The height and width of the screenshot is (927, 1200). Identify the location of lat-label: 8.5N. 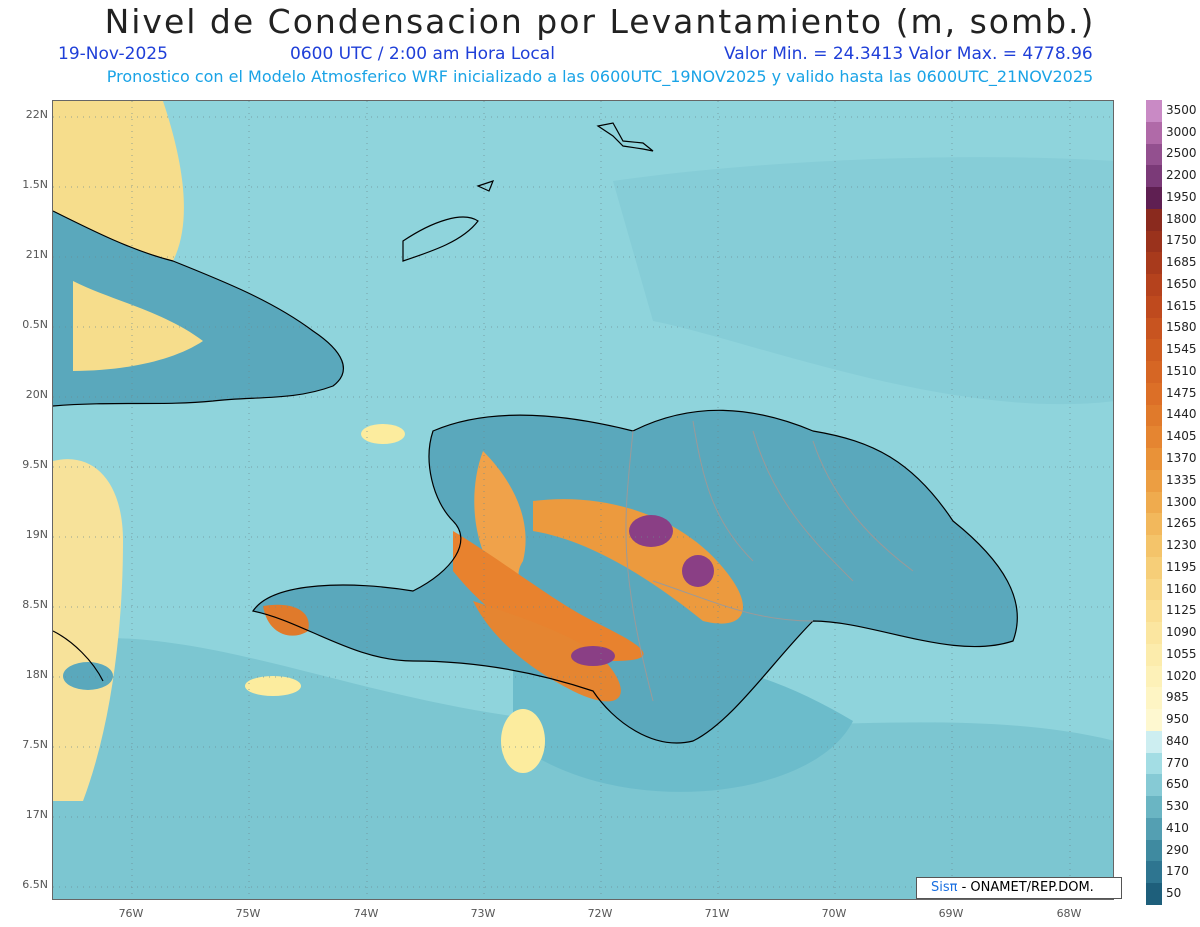
(35, 604).